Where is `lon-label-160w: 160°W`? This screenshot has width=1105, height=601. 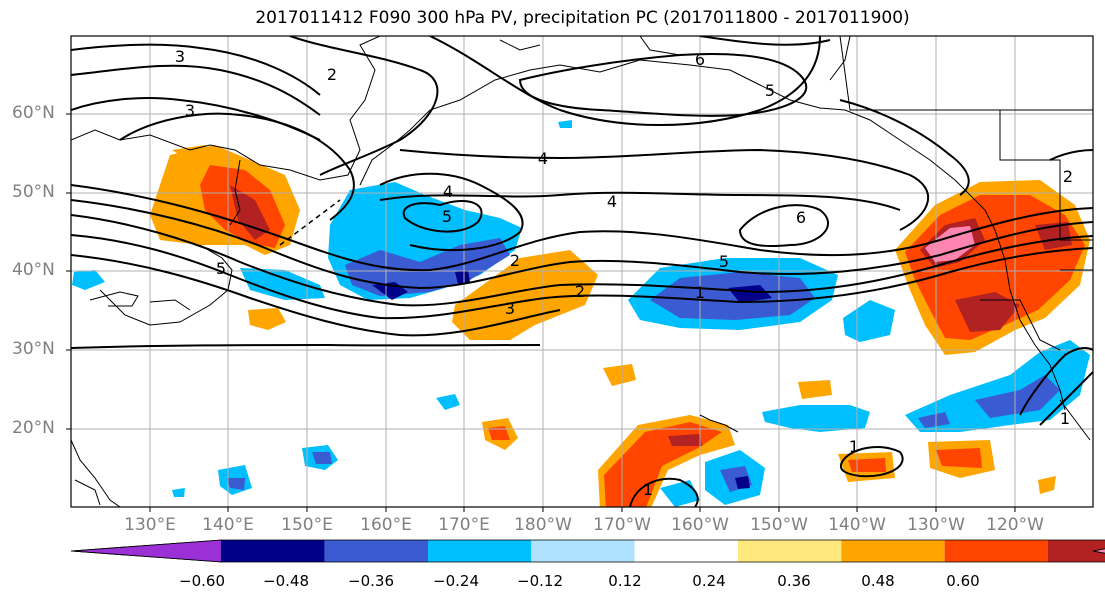 lon-label-160w: 160°W is located at coordinates (700, 525).